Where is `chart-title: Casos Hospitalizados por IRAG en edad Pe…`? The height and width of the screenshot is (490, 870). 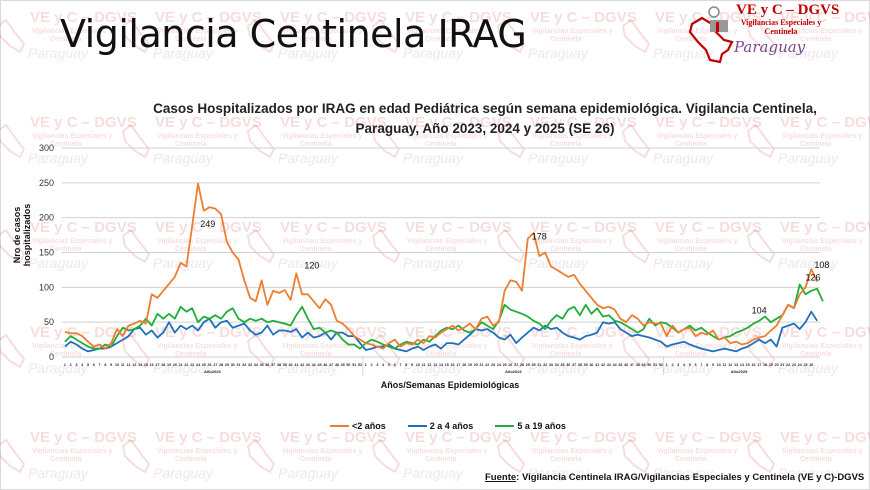
chart-title: Casos Hospitalizados por IRAG en edad Pe… is located at coordinates (485, 118).